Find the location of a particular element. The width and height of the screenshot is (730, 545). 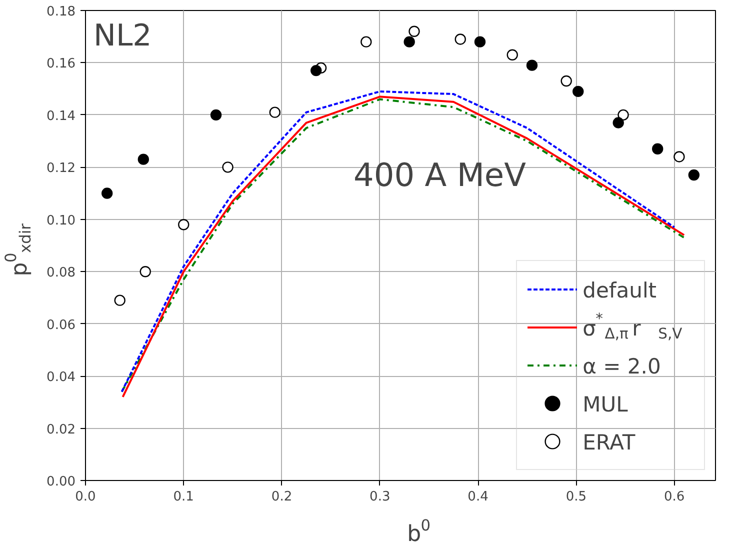

x-tick-label: 0.0 is located at coordinates (85, 497).